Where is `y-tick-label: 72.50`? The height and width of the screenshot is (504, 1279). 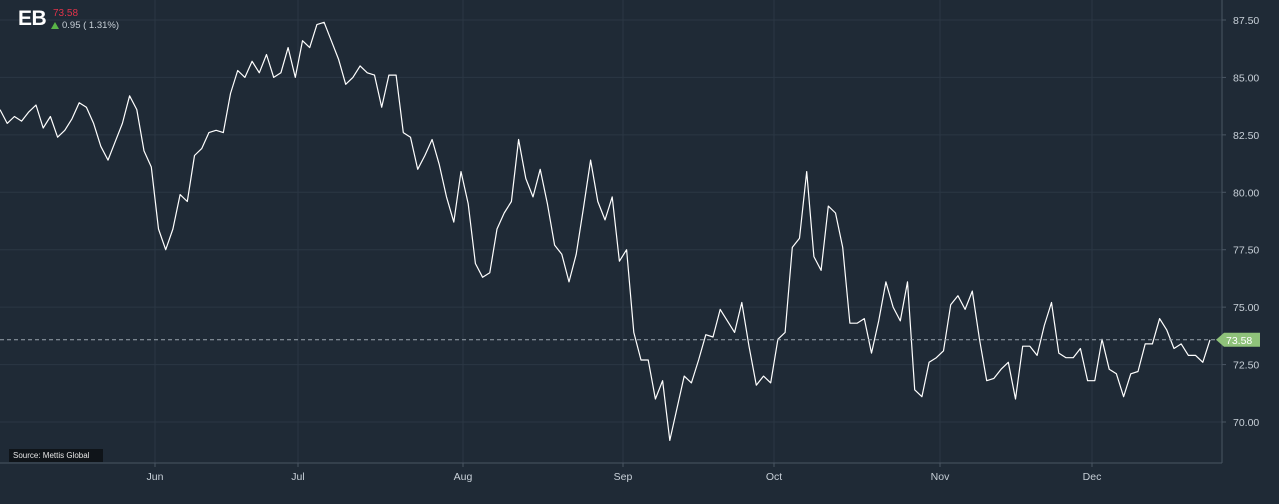
y-tick-label: 72.50 is located at coordinates (1246, 366).